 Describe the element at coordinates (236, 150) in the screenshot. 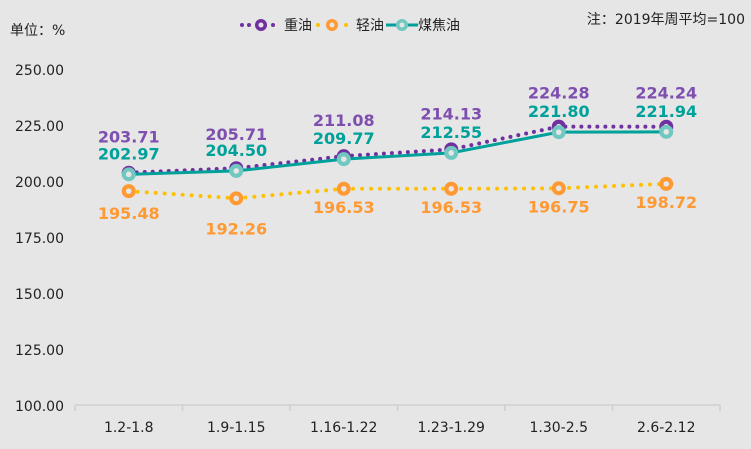

I see `data-label-coal-tar: 204.50` at that location.